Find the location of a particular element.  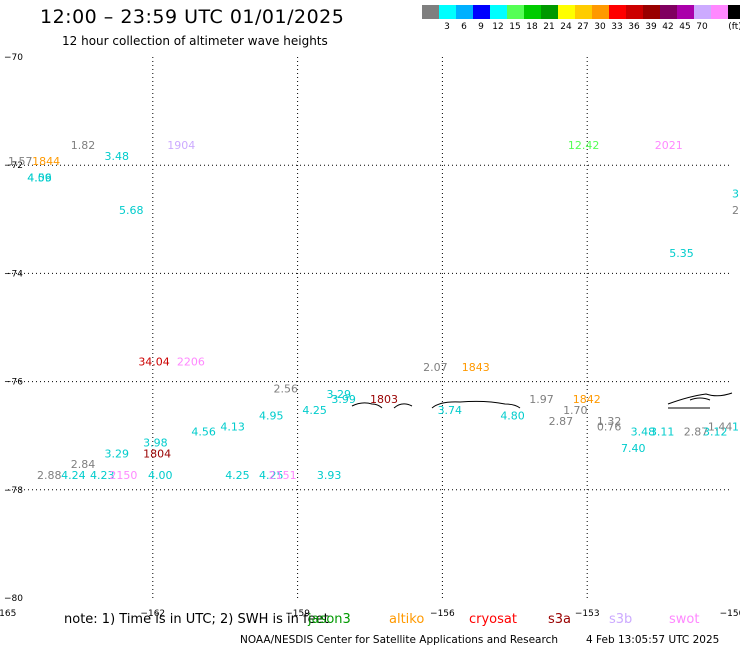

swh-data-label: 2.84 is located at coordinates (83, 464).